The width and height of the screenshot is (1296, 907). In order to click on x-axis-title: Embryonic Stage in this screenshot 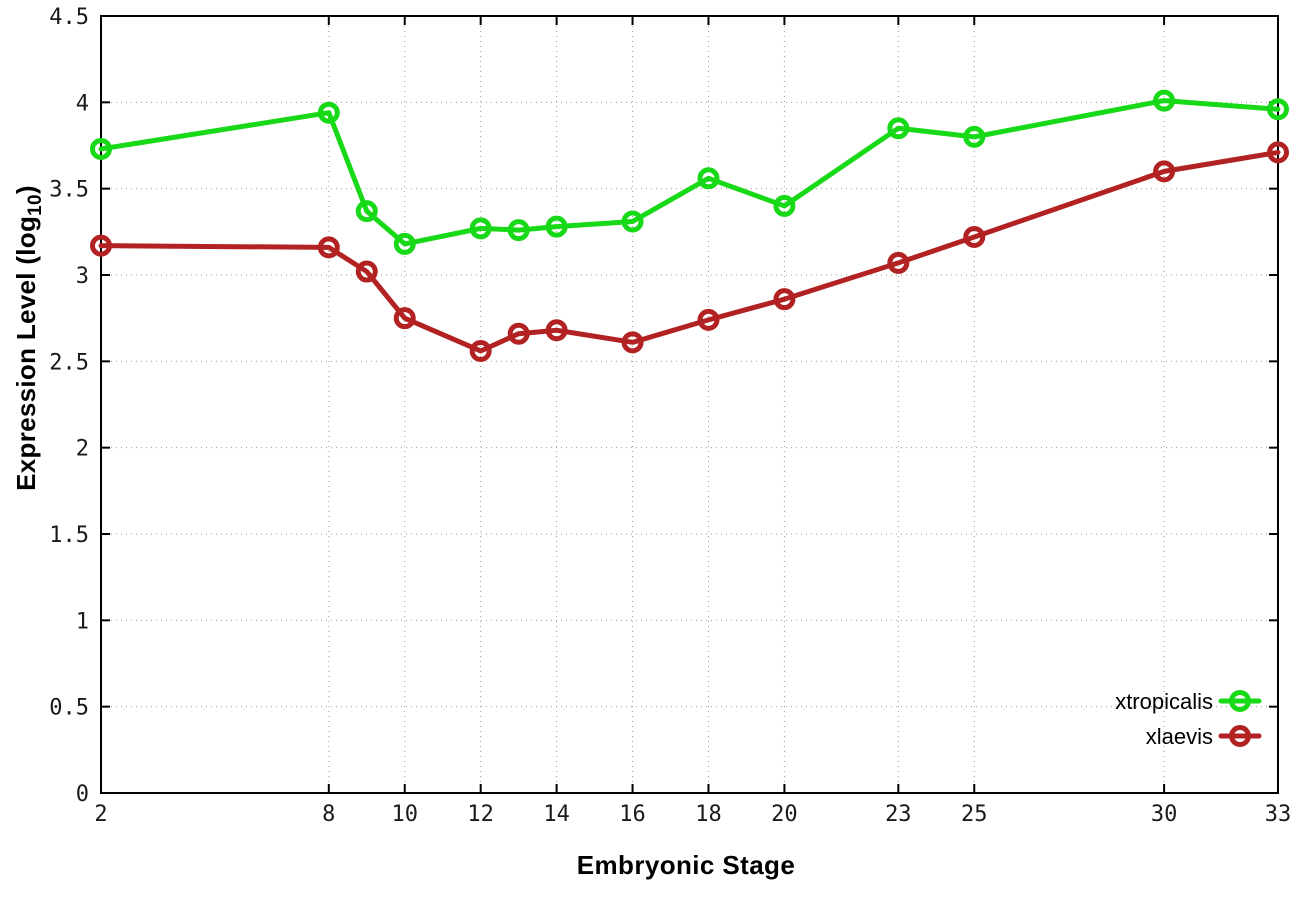, I will do `click(686, 865)`.